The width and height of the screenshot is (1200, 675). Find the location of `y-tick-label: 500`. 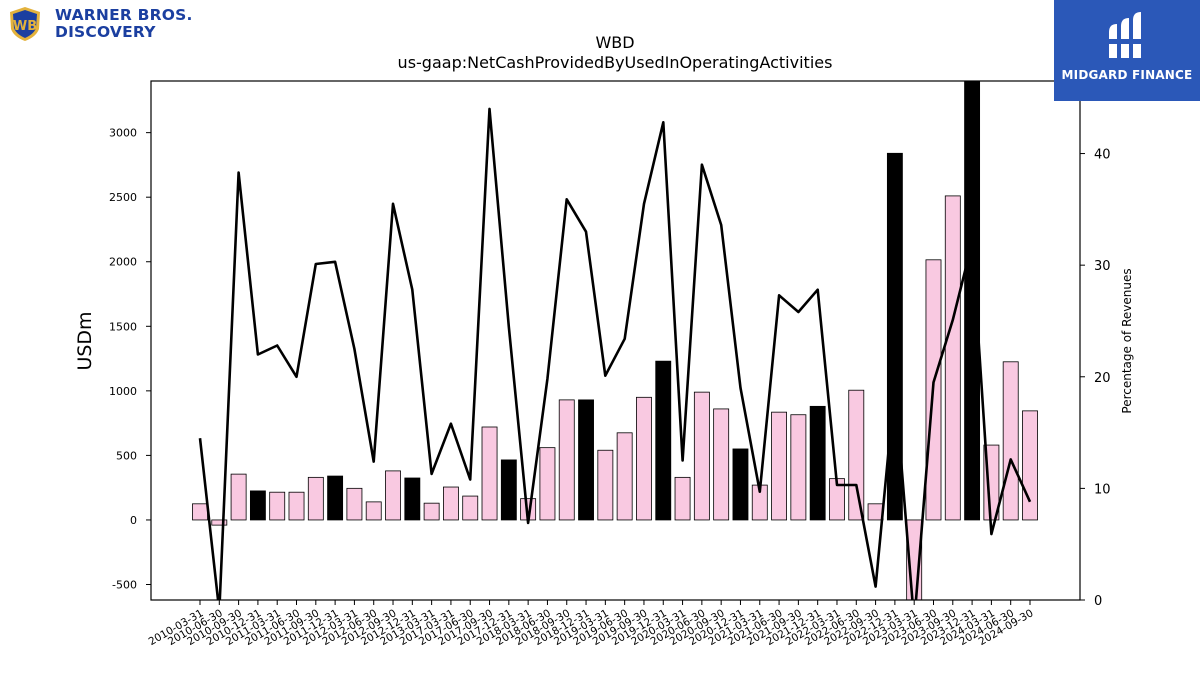

y-tick-label: 500 is located at coordinates (126, 455).